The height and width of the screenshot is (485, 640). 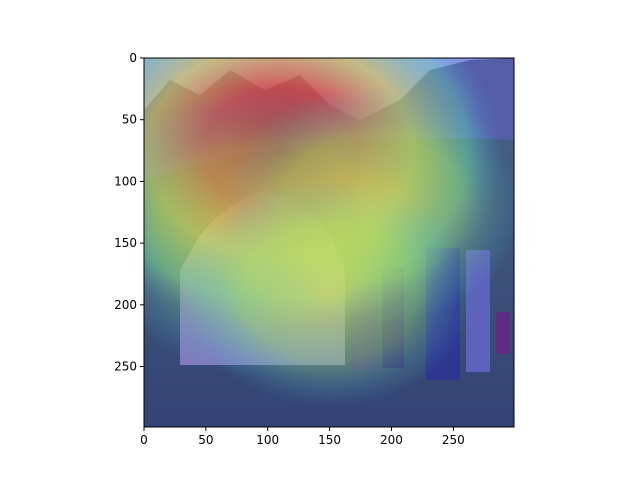 I want to click on y-tick-label: 150, so click(x=125, y=243).